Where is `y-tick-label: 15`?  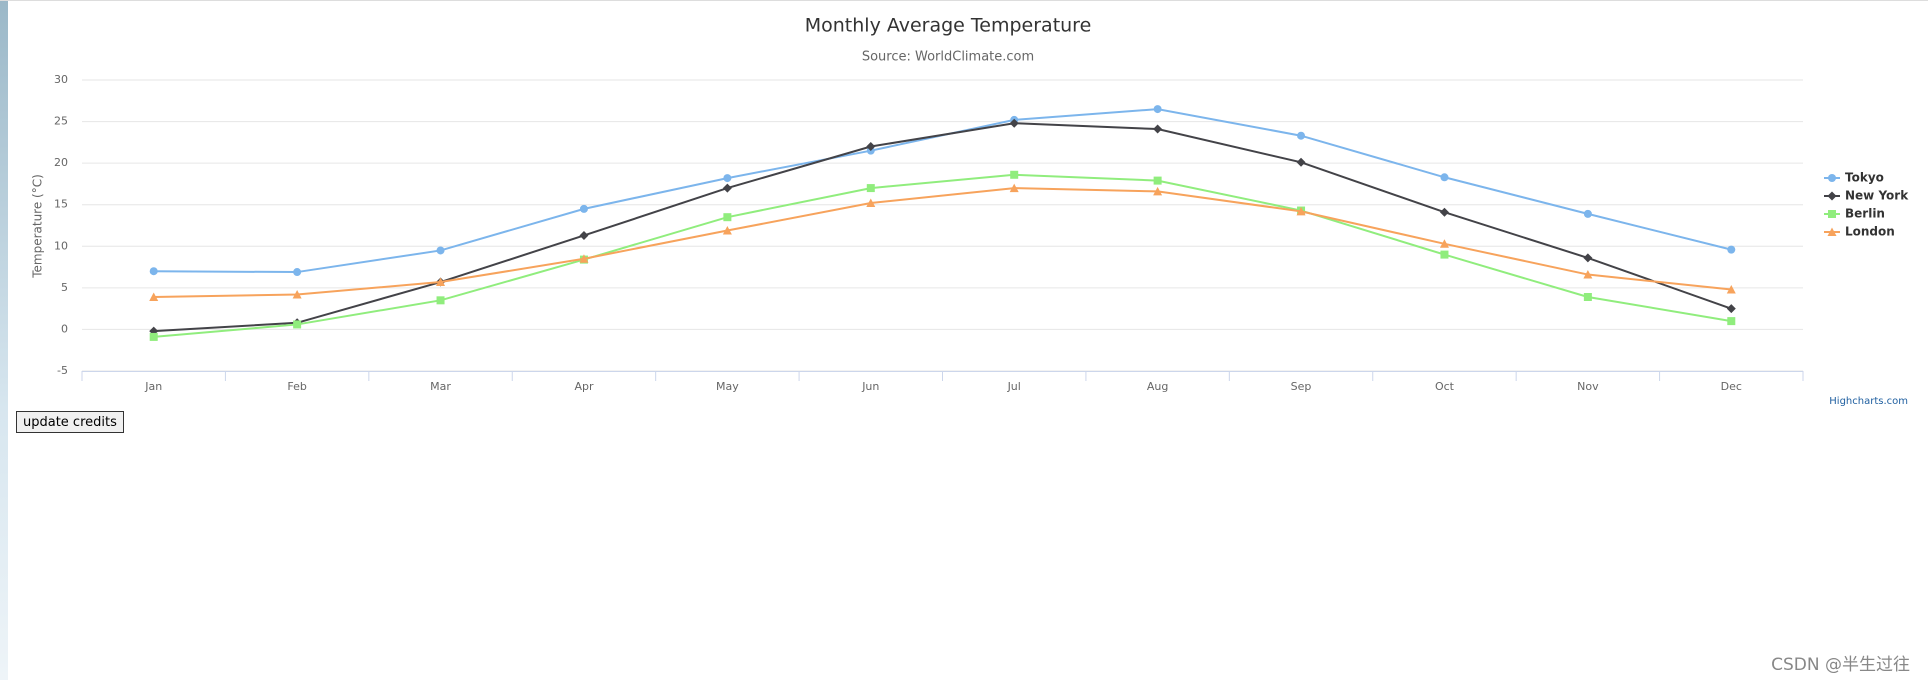
y-tick-label: 15 is located at coordinates (61, 204).